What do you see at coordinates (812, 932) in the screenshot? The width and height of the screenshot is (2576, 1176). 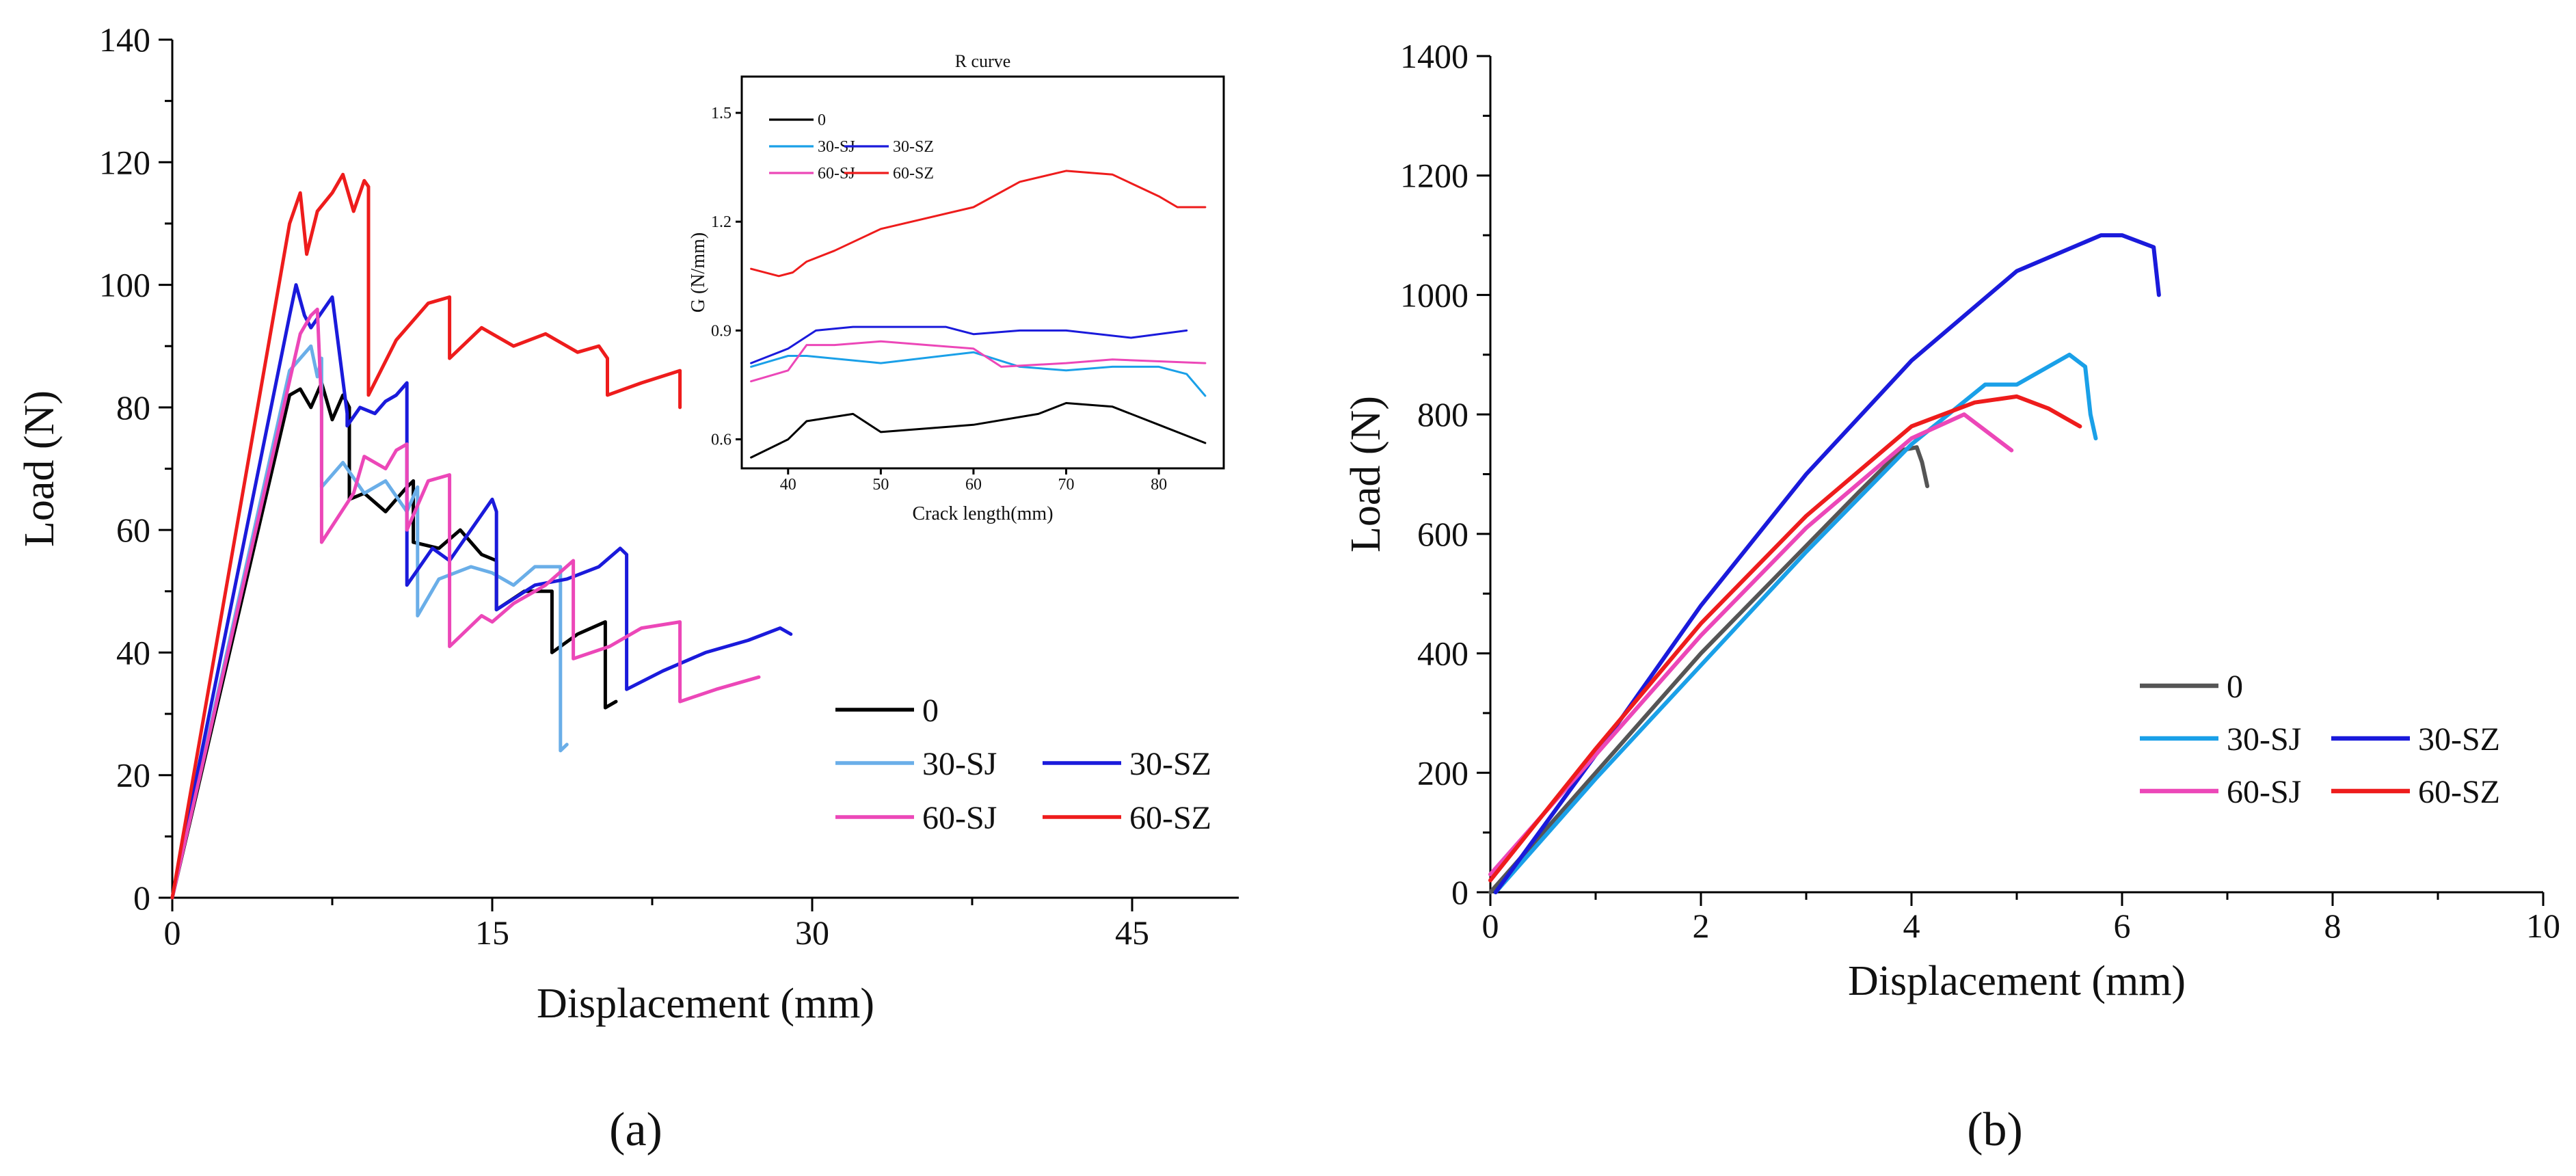 I see `chart-a-x-tick-label: 30` at bounding box center [812, 932].